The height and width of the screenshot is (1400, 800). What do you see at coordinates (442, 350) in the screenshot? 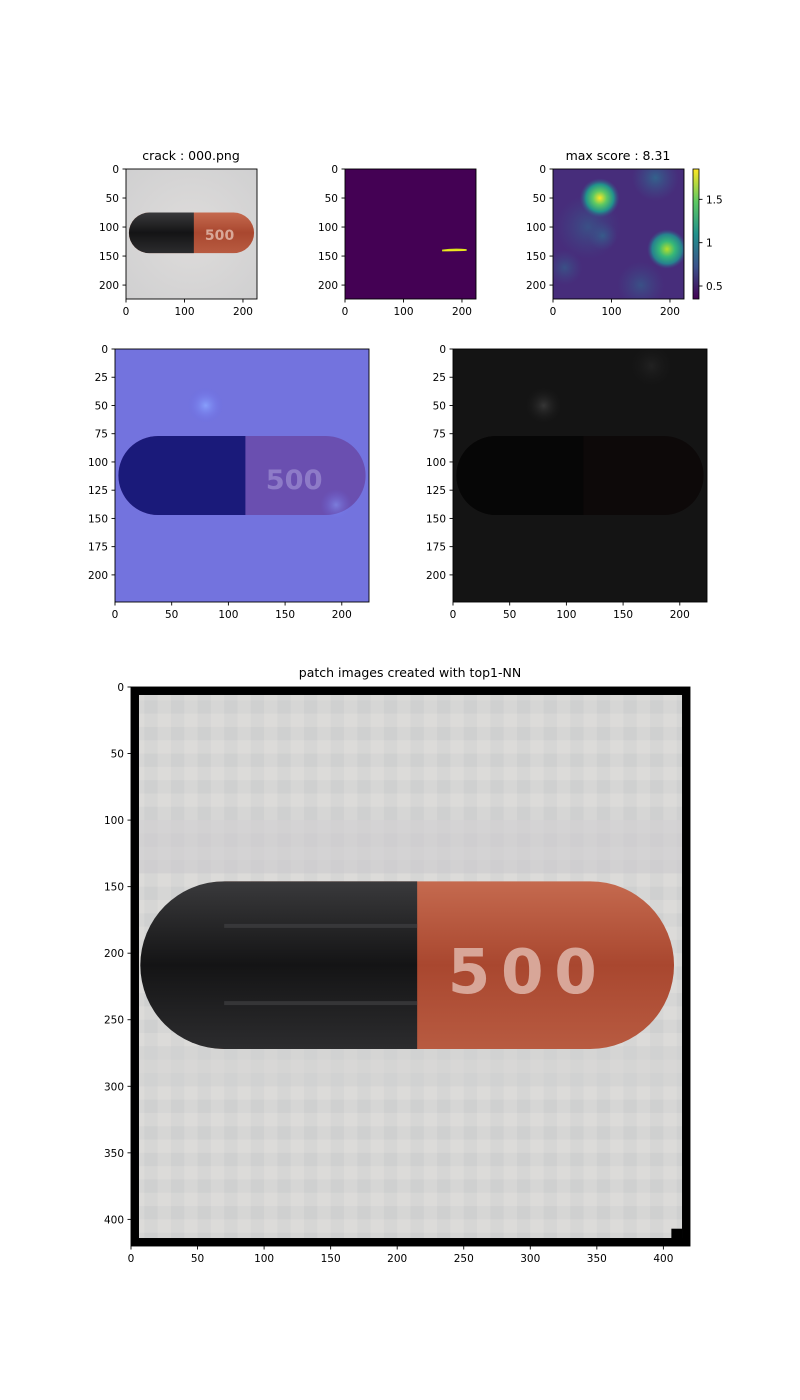
I see `y-tick-label-masked: 0` at bounding box center [442, 350].